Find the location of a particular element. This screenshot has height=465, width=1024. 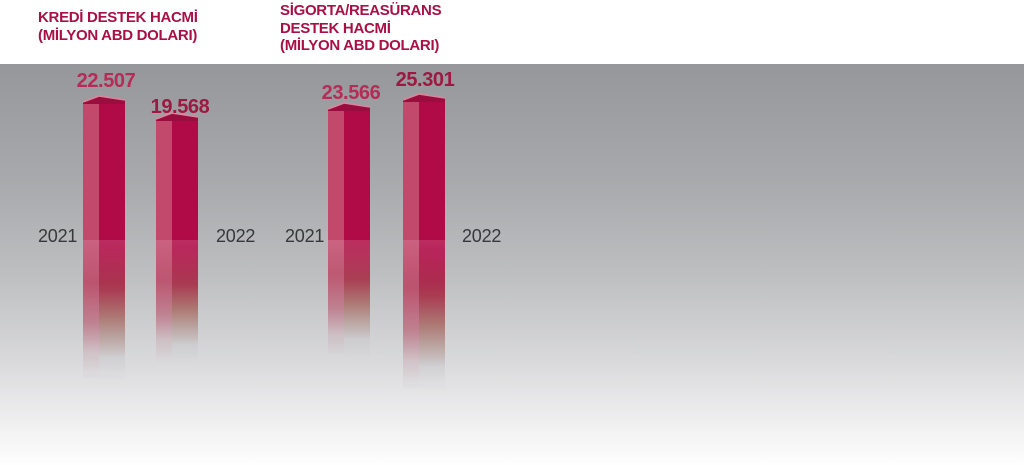

bar-kredi-2021 is located at coordinates (104, 238).